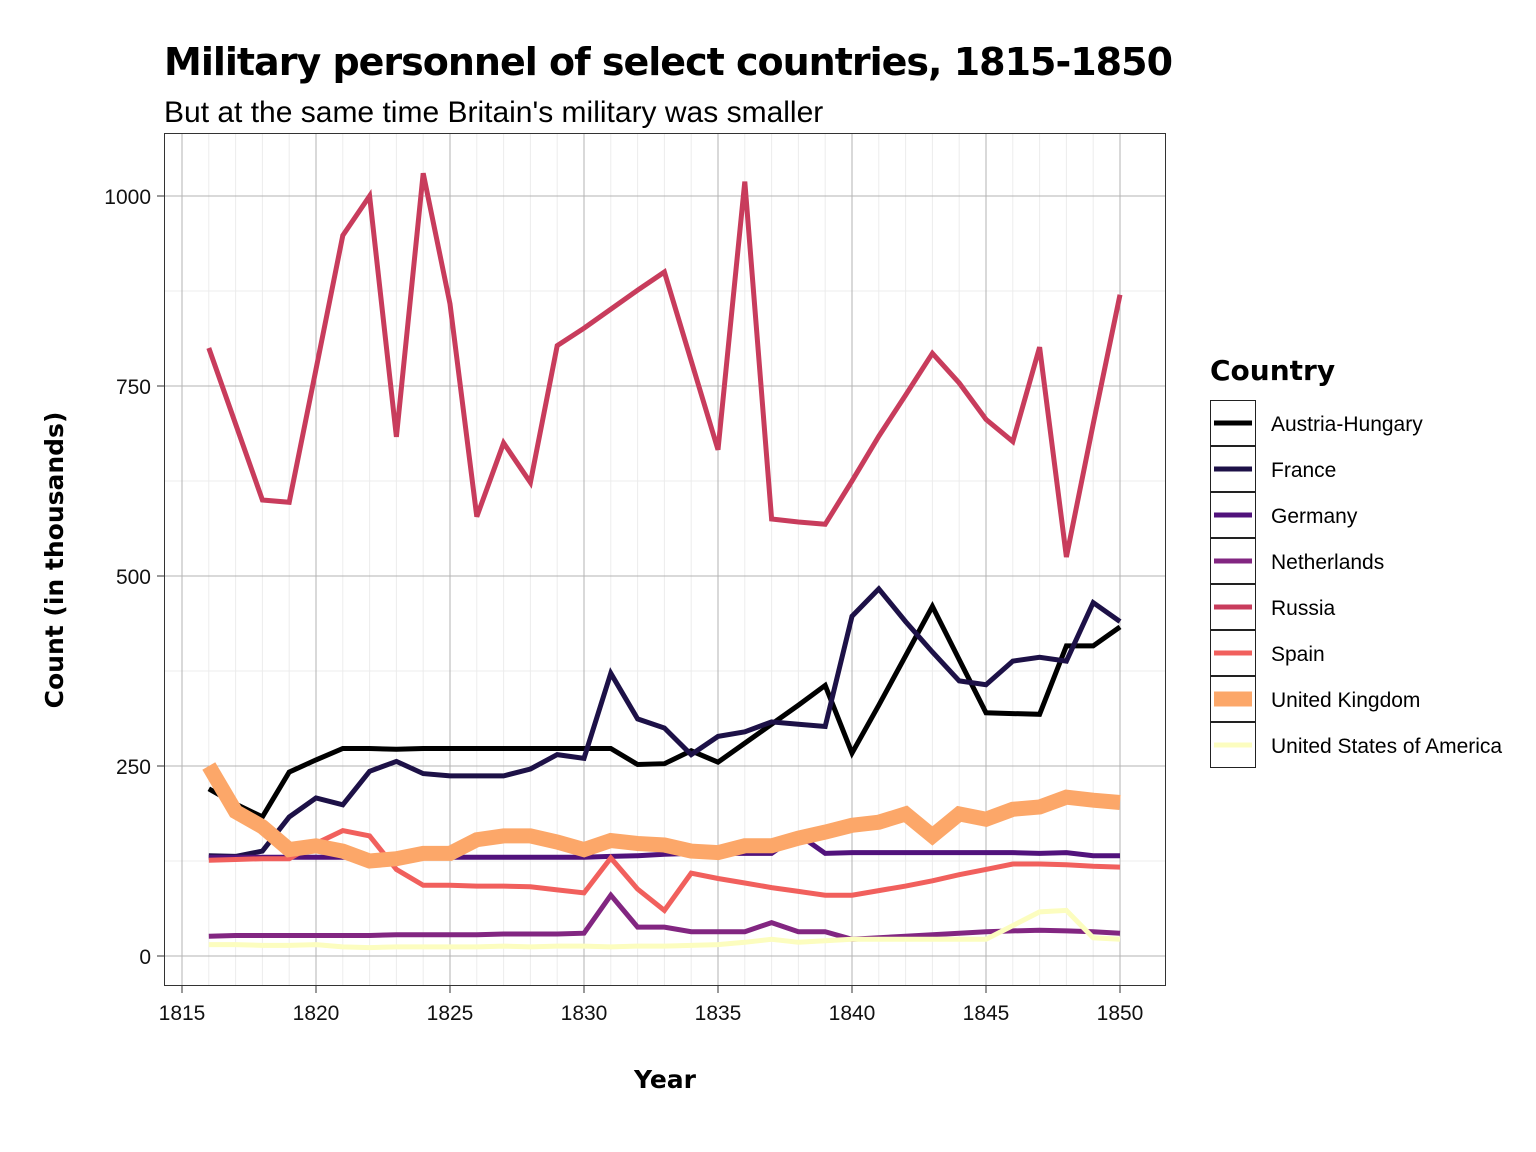 This screenshot has height=1152, width=1536. Describe the element at coordinates (133, 767) in the screenshot. I see `y-tick-label: 250` at that location.